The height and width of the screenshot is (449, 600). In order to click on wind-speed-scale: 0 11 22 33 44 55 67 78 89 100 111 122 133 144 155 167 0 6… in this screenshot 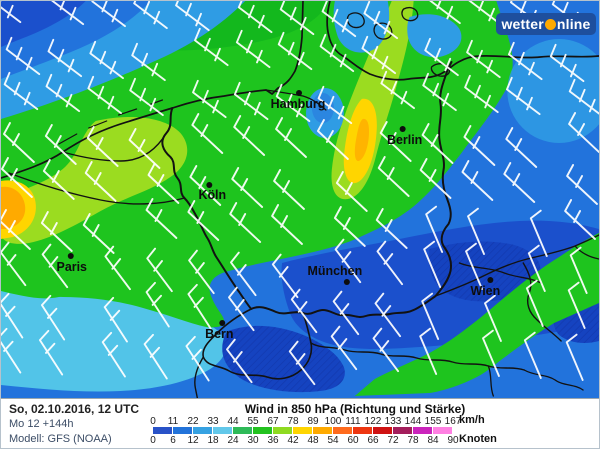, I will do `click(305, 423)`.